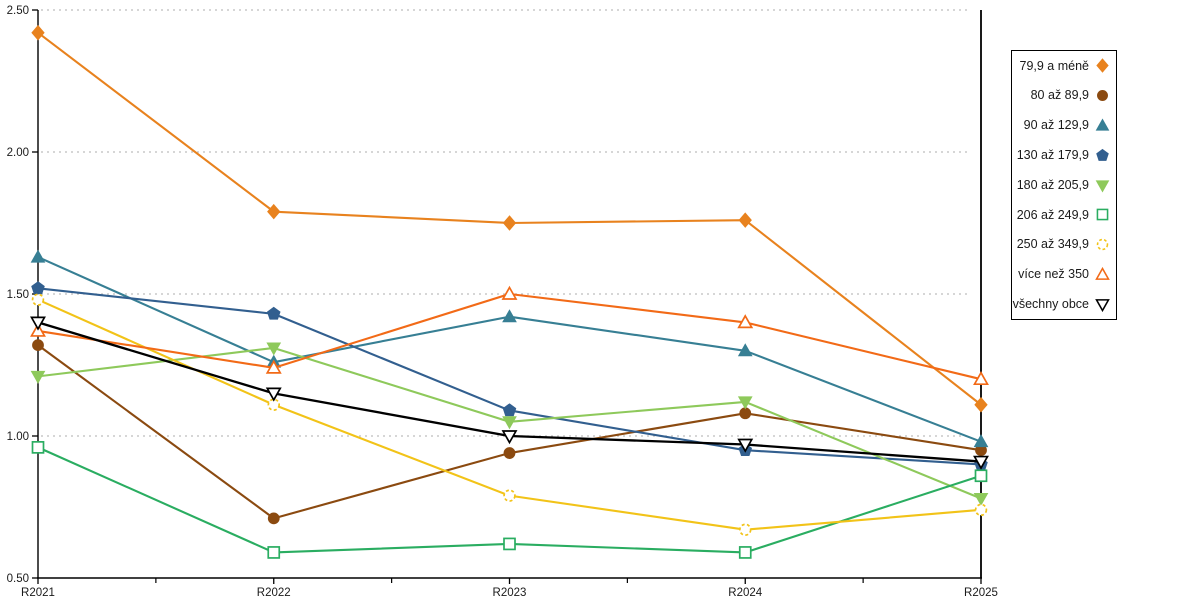 The image size is (1200, 600). I want to click on square-marker-icon, so click(1102, 214).